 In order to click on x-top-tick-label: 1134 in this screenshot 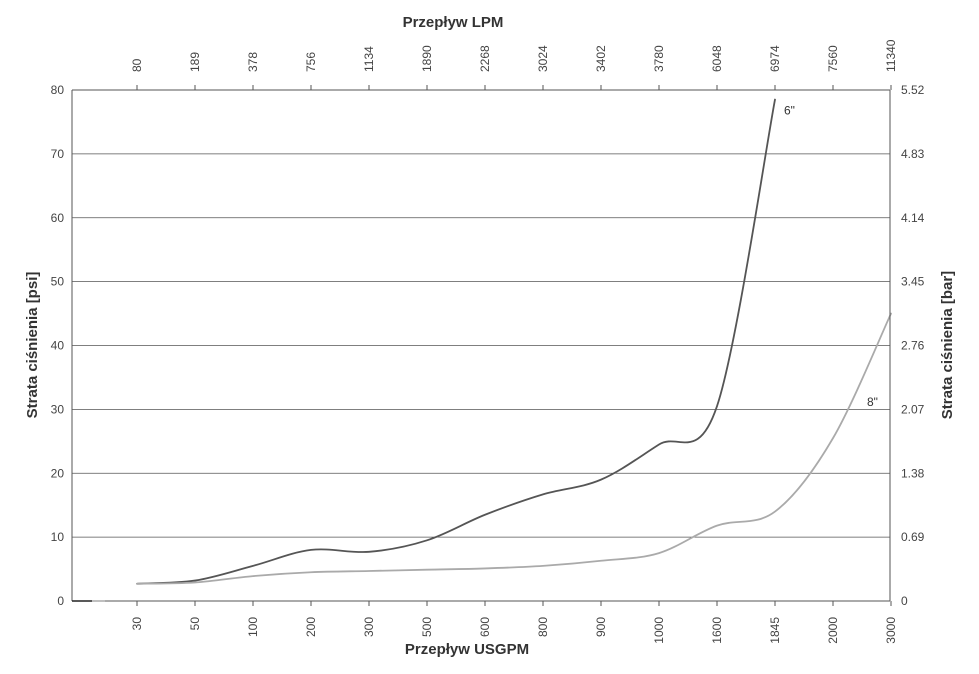, I will do `click(369, 59)`.